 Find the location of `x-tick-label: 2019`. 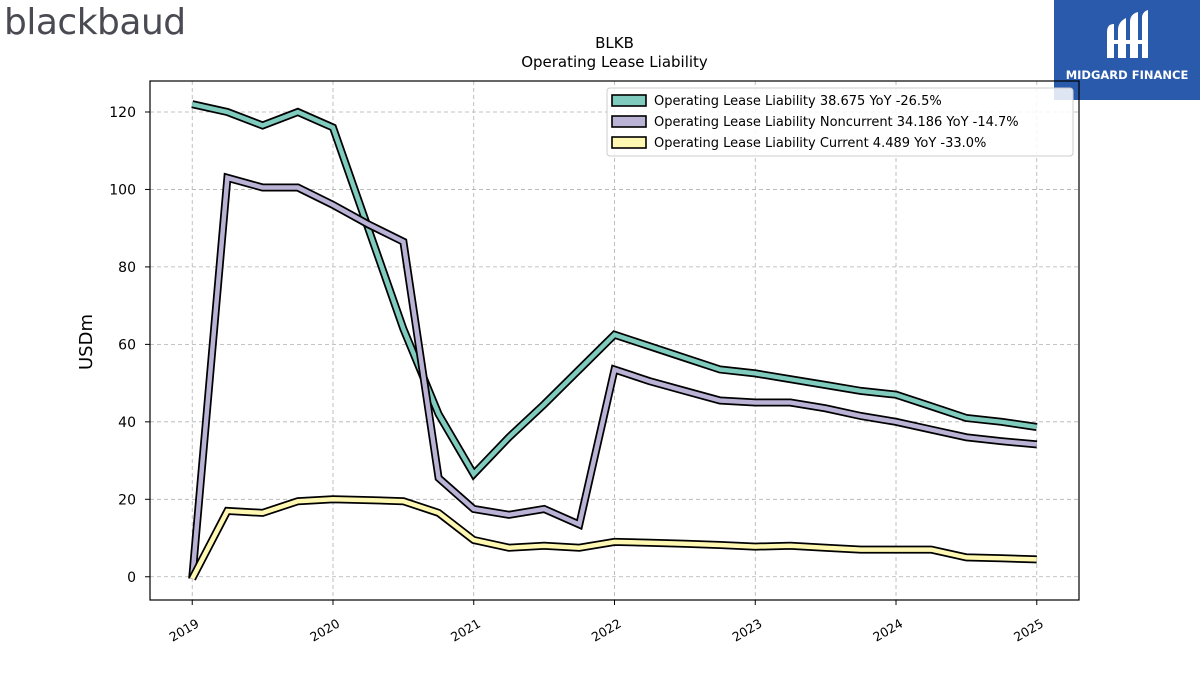

x-tick-label: 2019 is located at coordinates (183, 630).